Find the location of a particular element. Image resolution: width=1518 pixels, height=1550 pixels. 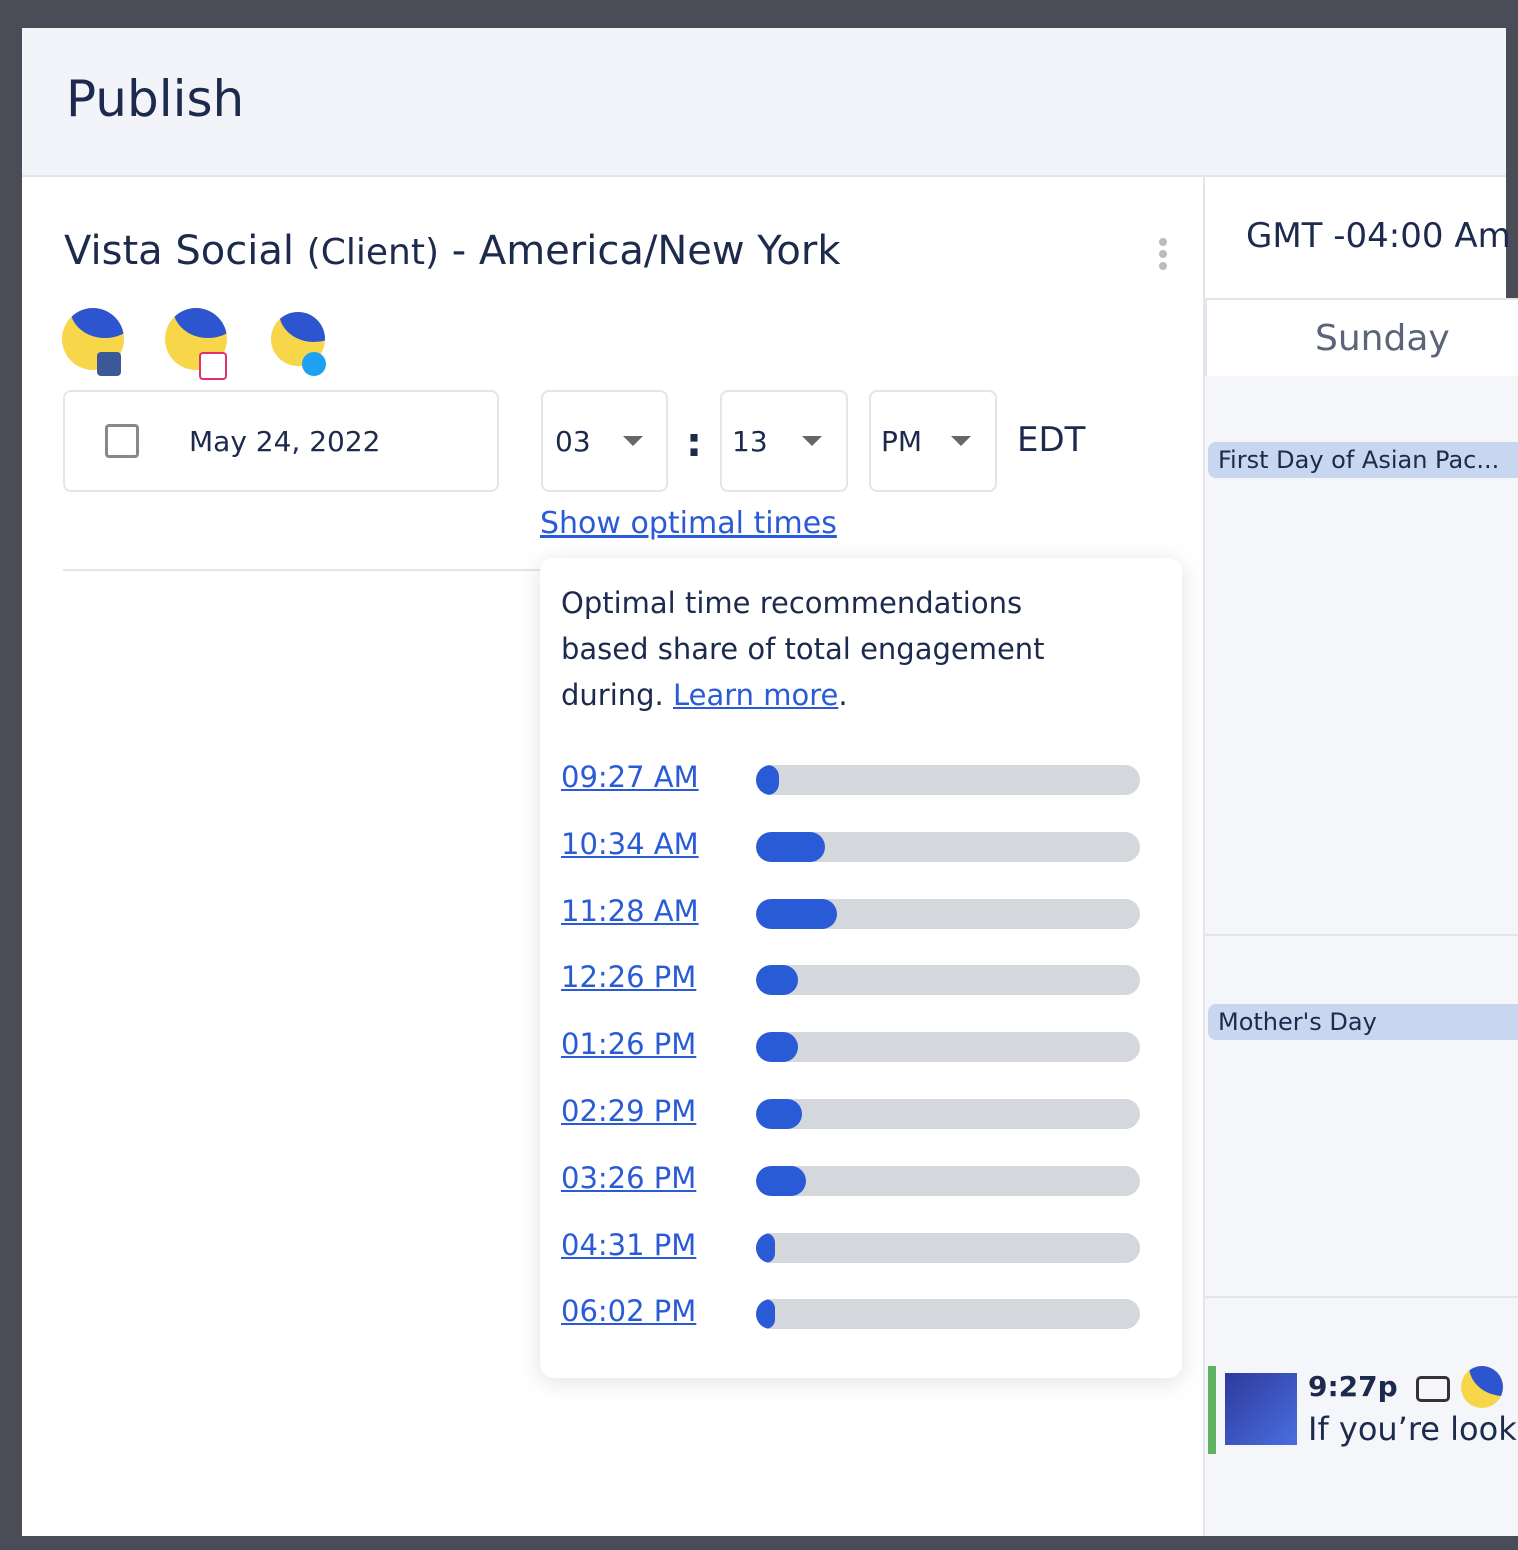

profile-role: (Client) is located at coordinates (372, 252).